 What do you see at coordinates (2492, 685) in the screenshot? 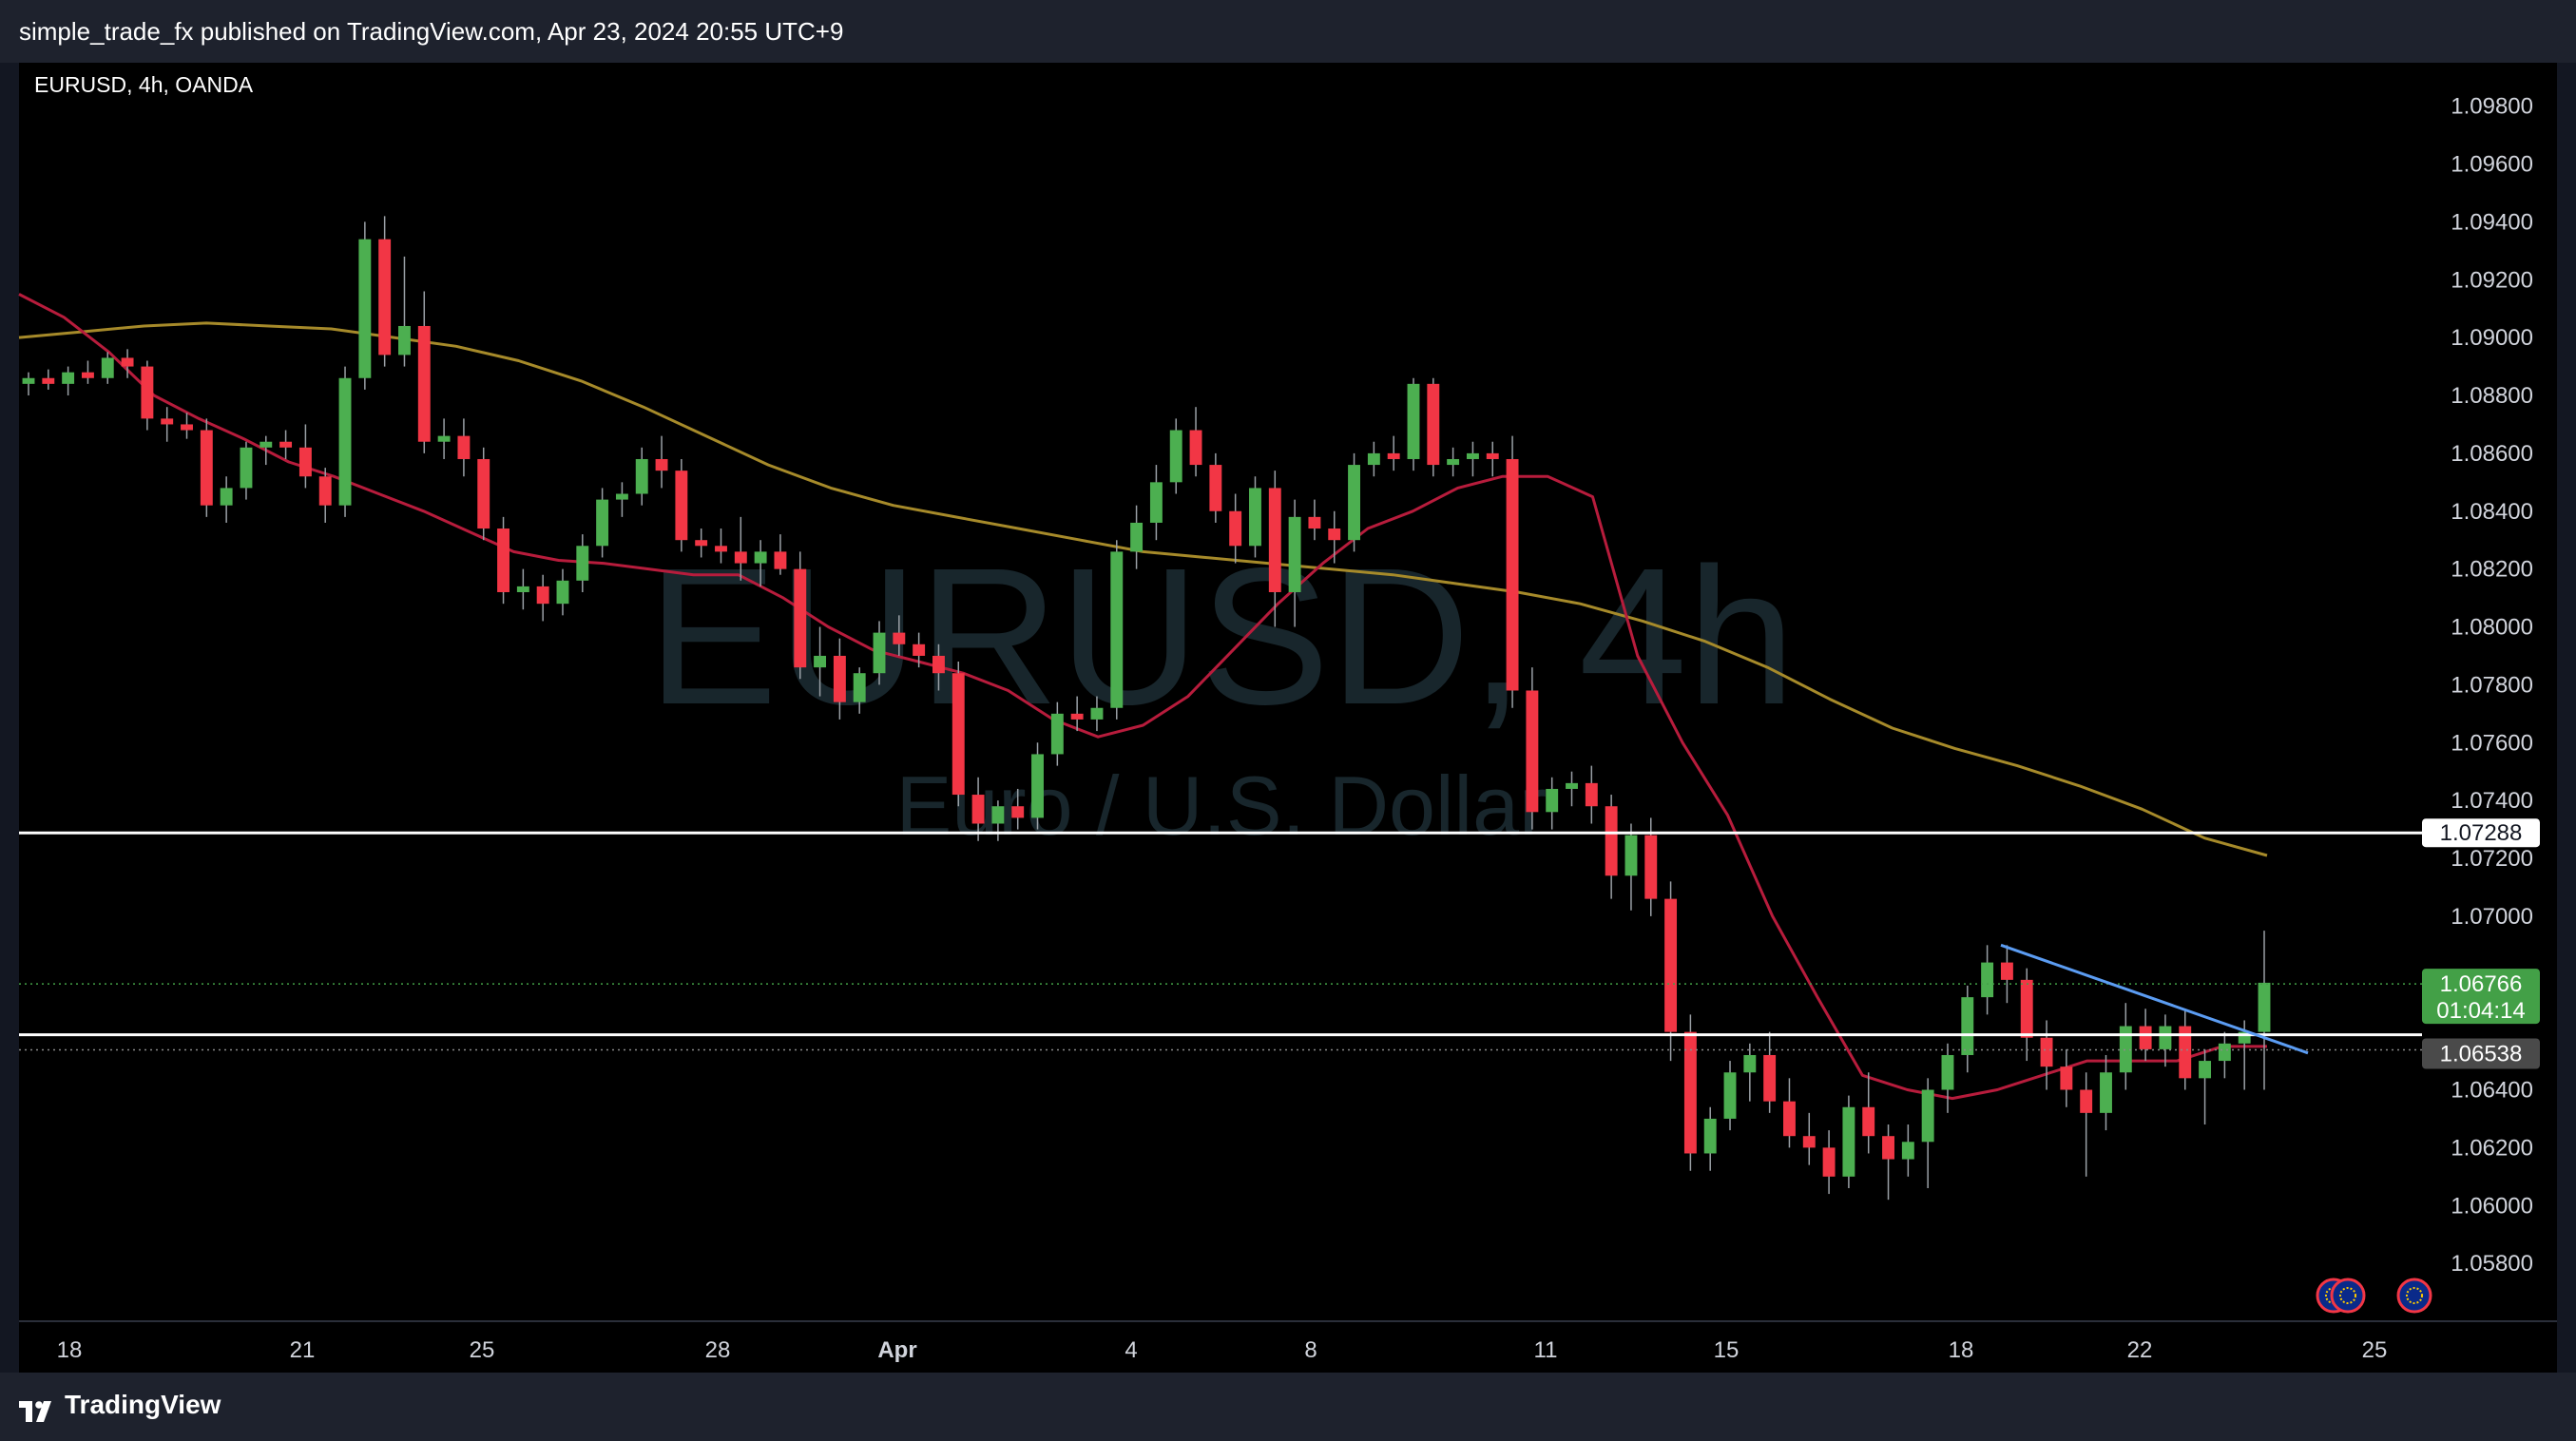
I see `price-axis-label: 1.07800` at bounding box center [2492, 685].